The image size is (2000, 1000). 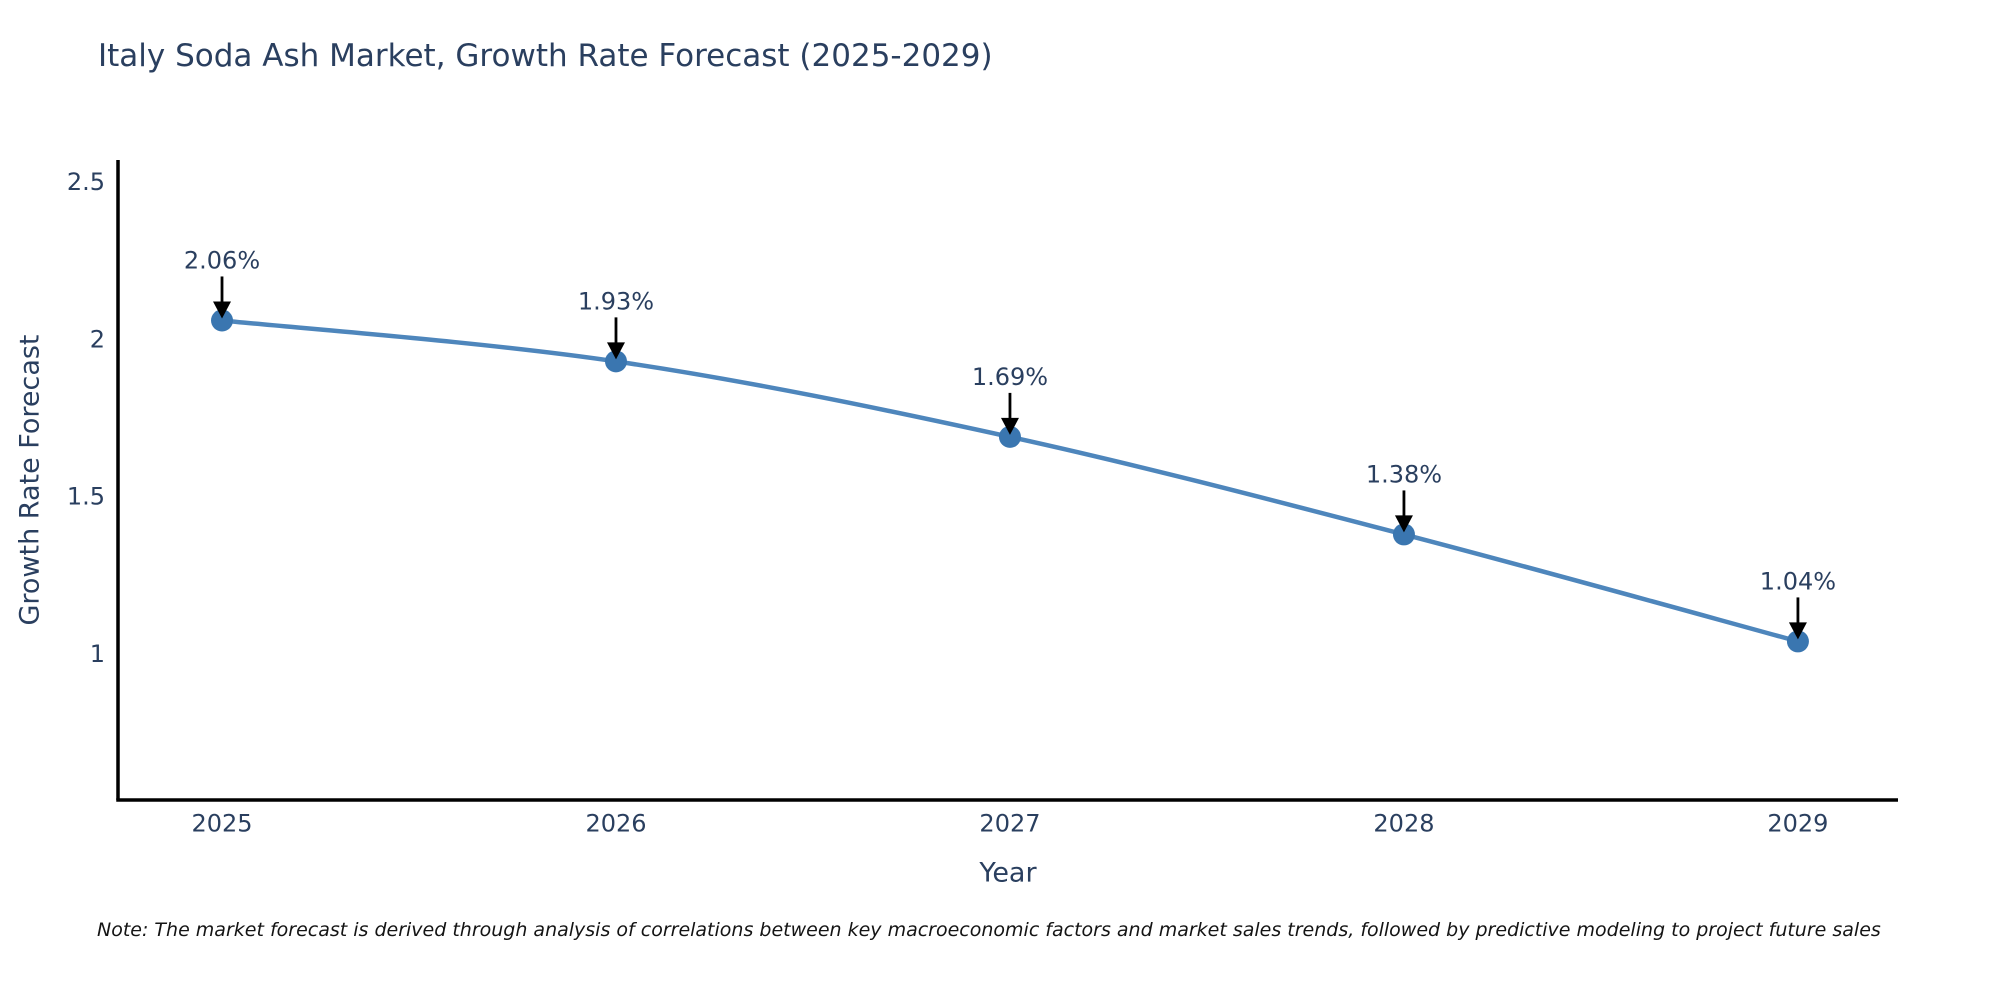 I want to click on y-tick-label: 1.5, so click(x=86, y=497).